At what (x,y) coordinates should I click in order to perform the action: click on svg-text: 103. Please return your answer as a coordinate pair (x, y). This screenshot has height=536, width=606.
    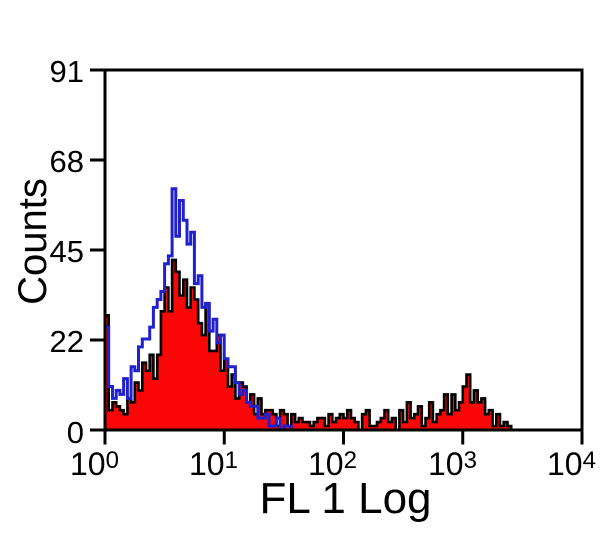
    Looking at the image, I should click on (452, 464).